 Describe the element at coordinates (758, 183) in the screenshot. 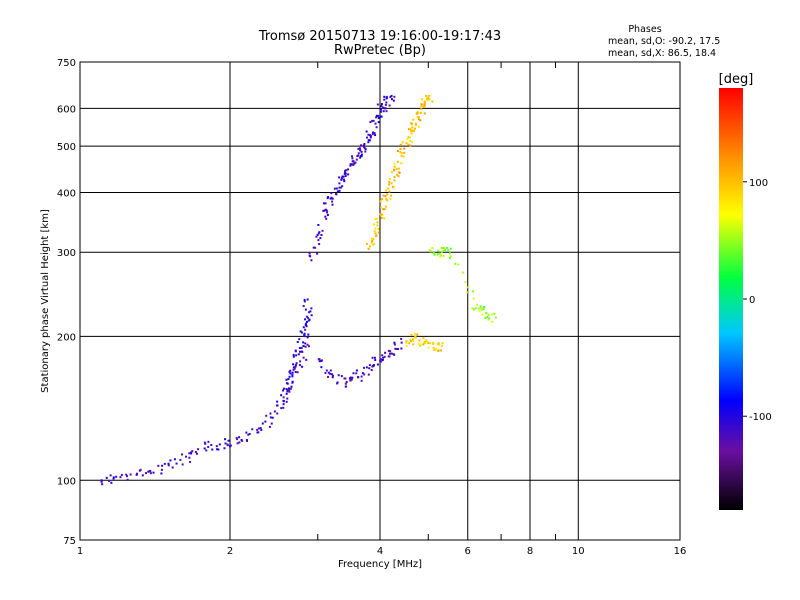

I see `colorbar-tick-label: 100` at that location.